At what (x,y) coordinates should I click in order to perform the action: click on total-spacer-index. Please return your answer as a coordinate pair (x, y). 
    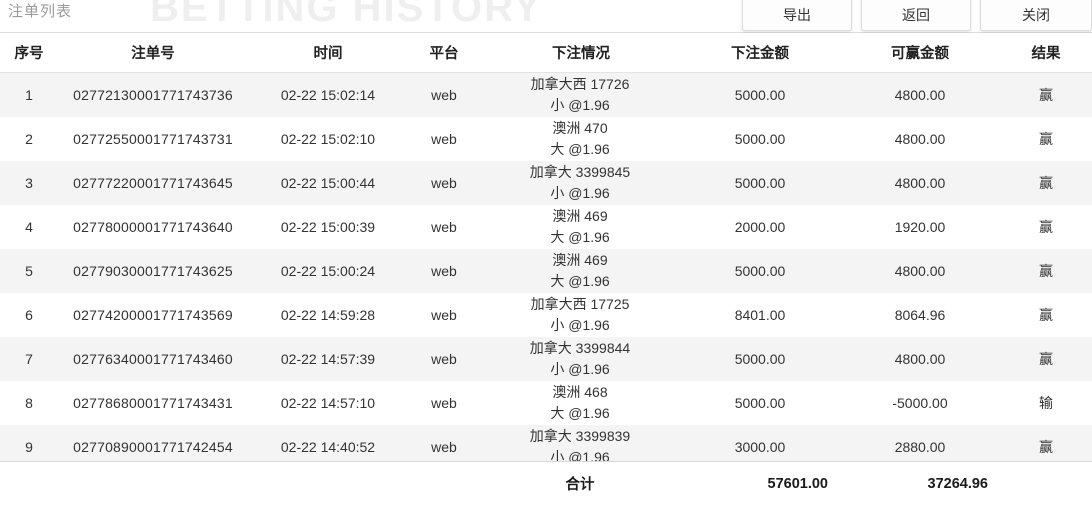
    Looking at the image, I should click on (29, 483).